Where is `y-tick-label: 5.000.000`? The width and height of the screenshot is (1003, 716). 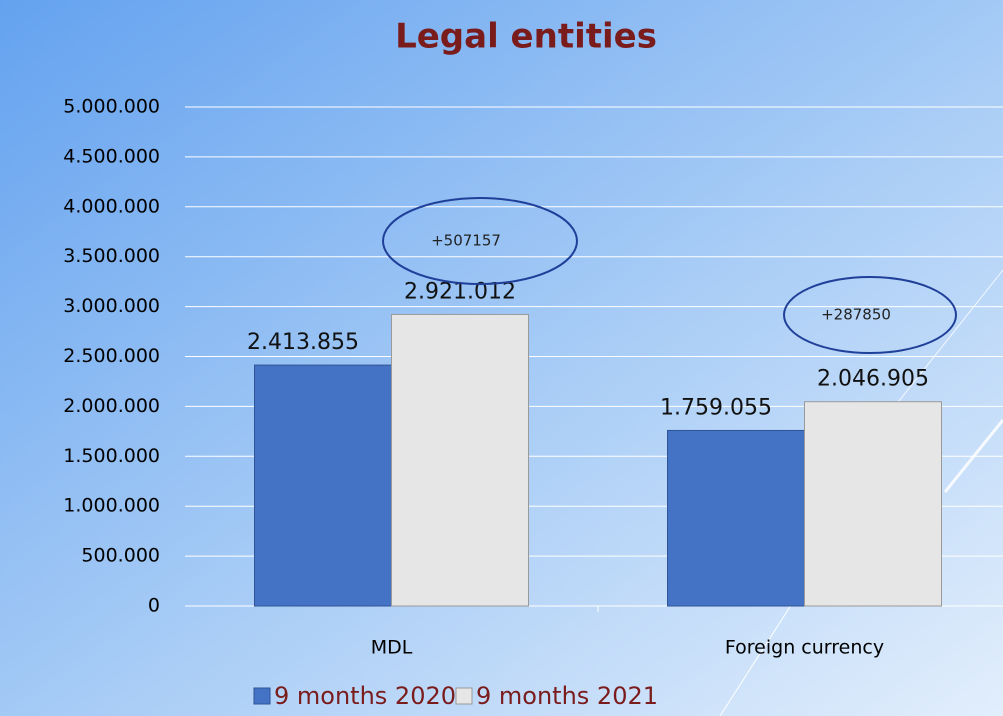 y-tick-label: 5.000.000 is located at coordinates (111, 107).